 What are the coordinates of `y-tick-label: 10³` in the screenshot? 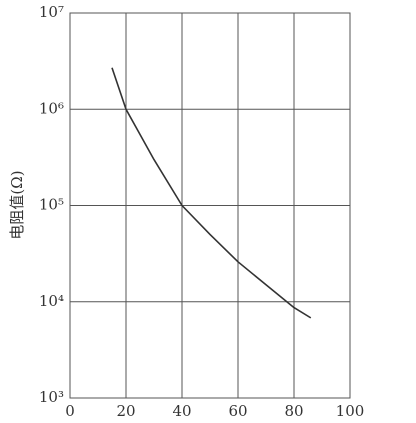 It's located at (51, 397).